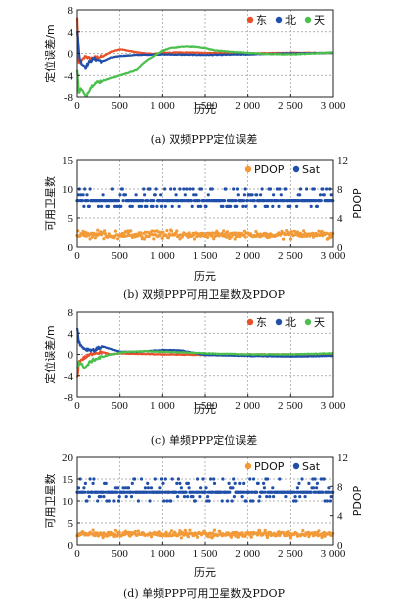 This screenshot has width=407, height=612. I want to click on y-tick-label: 8, so click(71, 313).